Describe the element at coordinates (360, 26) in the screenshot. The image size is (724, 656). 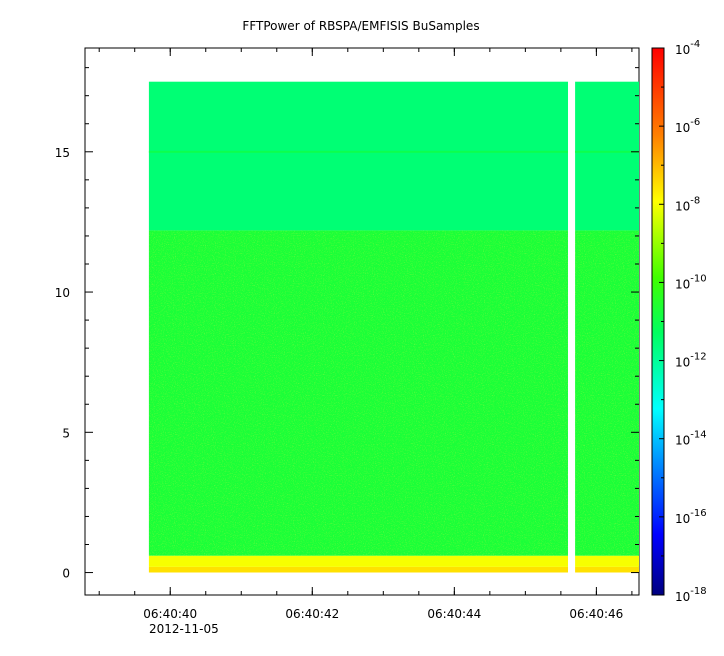
I see `chart-title: FFTPower of RBSPA/EMFISIS BuSamples` at that location.